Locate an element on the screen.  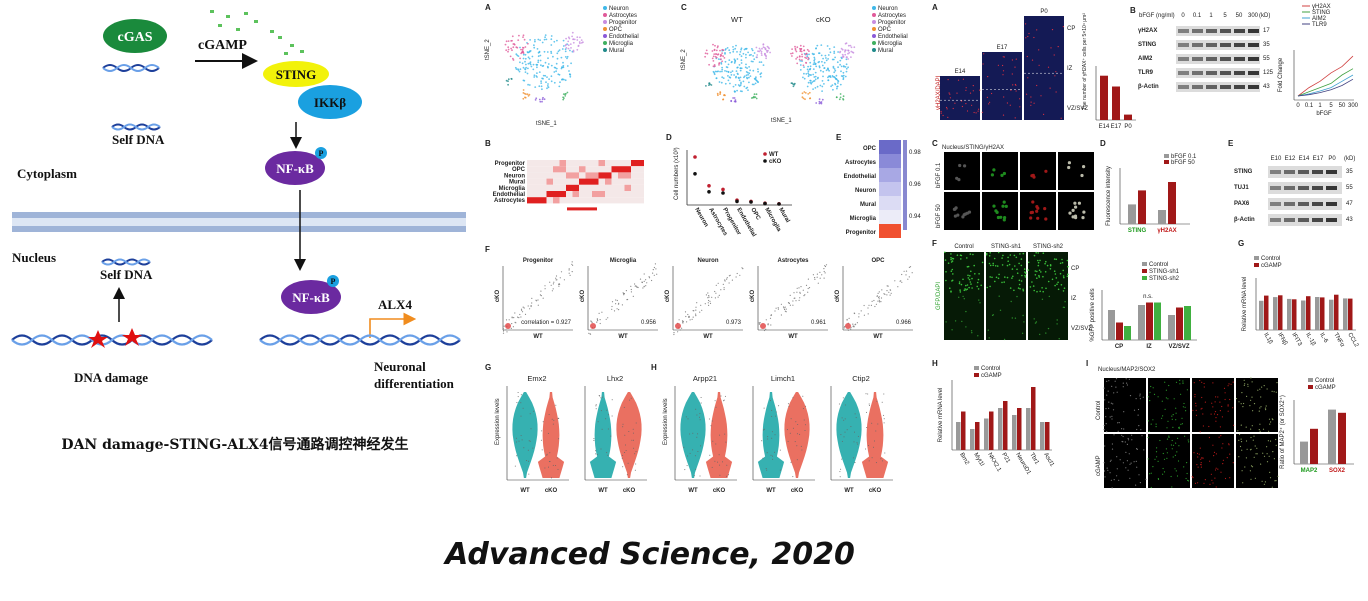
r-f-zone: CP is located at coordinates (1075, 269).